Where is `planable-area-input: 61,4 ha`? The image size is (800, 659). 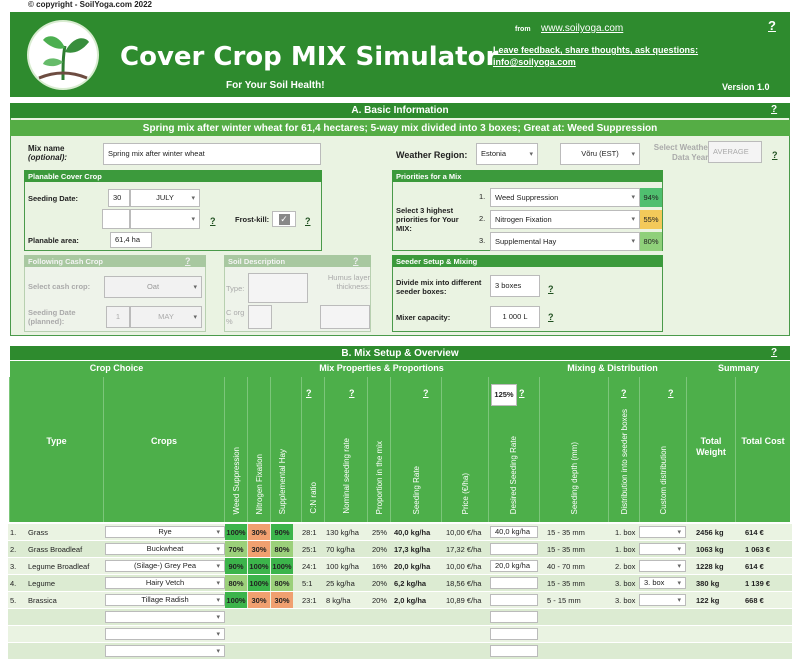 planable-area-input: 61,4 ha is located at coordinates (131, 240).